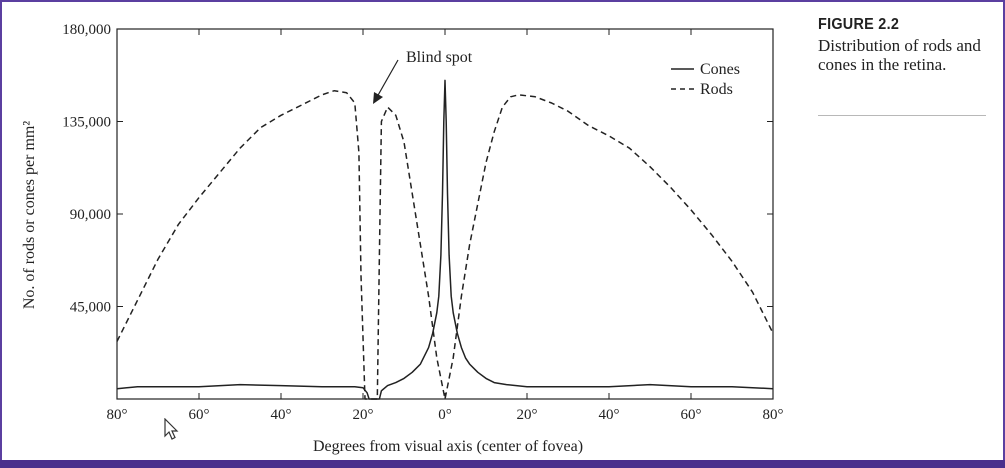 The image size is (1005, 468). Describe the element at coordinates (720, 69) in the screenshot. I see `legend-label-cones: Cones` at that location.